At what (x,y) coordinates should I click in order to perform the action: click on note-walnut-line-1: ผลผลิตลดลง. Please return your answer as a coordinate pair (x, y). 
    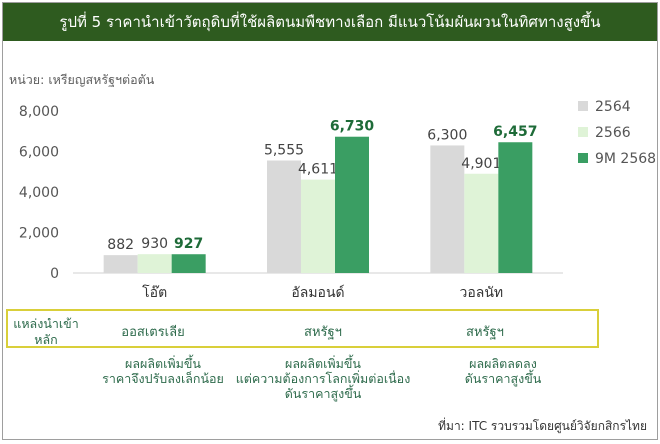
    Looking at the image, I should click on (503, 363).